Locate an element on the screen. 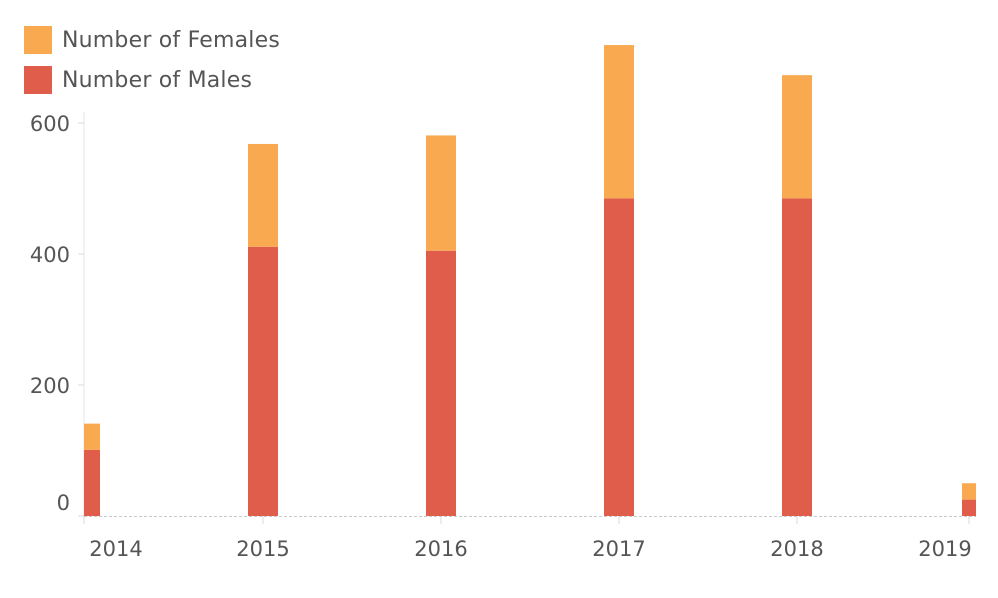 Image resolution: width=998 pixels, height=598 pixels. x-tick-label: 2016 is located at coordinates (440, 549).